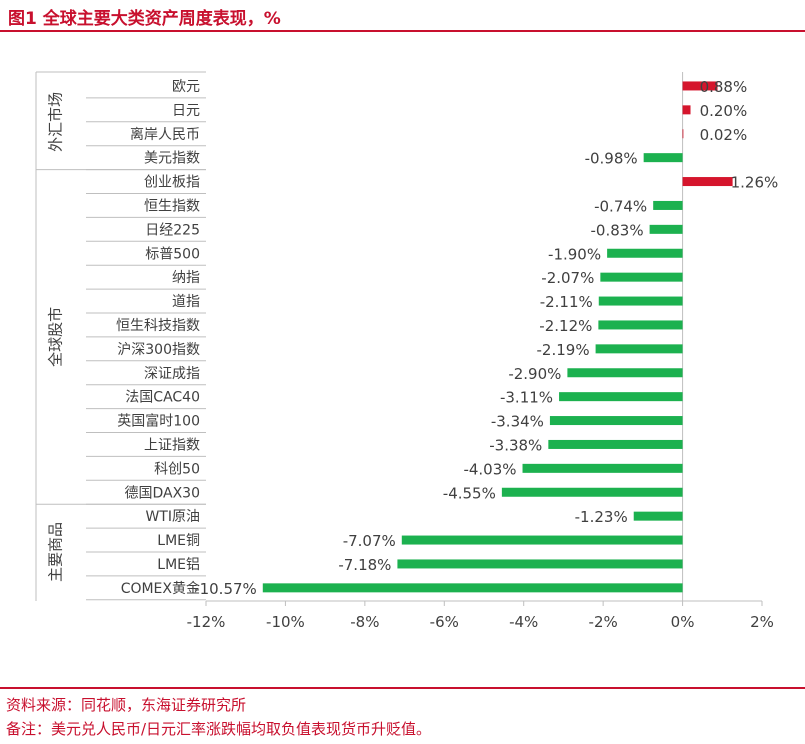  I want to click on remark-note: 备注：美元兑人民币/日元汇率涨跌幅均取负值表现货币升贬值。, so click(219, 729).